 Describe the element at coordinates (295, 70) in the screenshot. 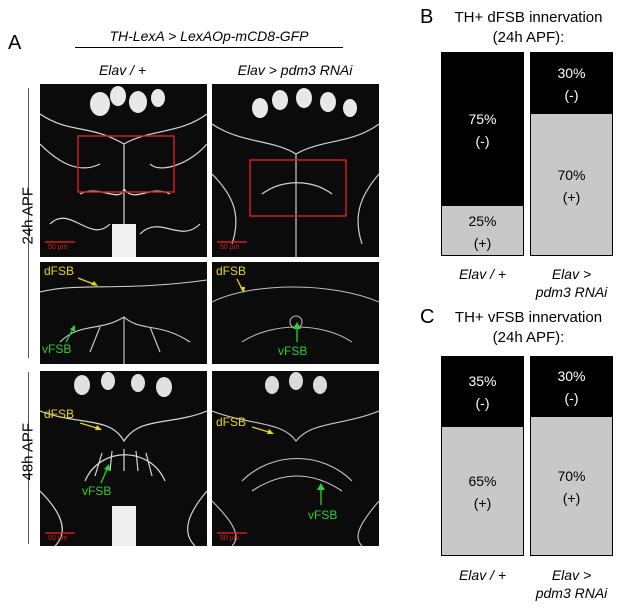

I see `col-label-rnai: Elav > pdm3 RNAi` at that location.